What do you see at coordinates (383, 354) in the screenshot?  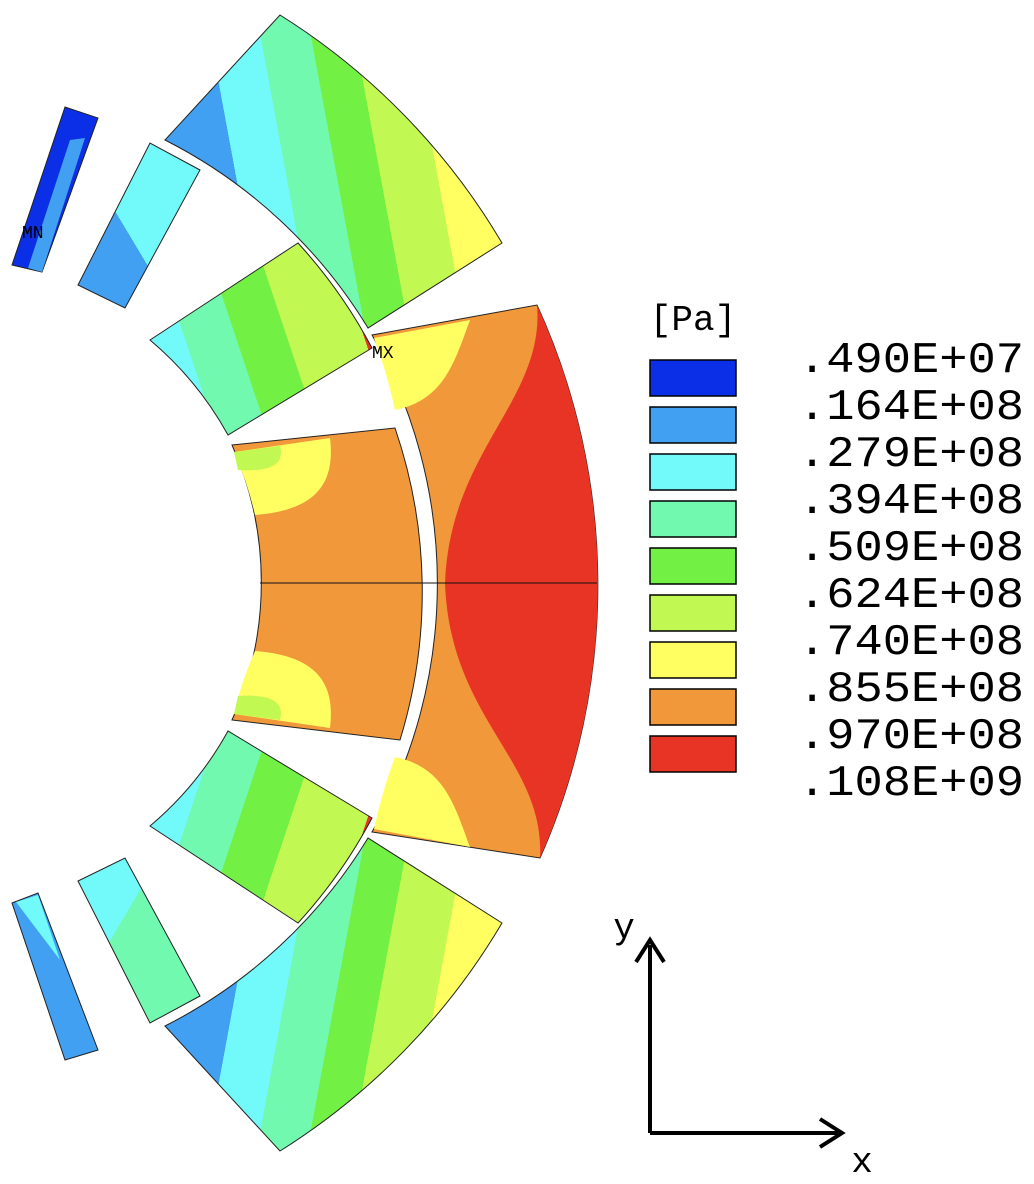 I see `max-marker: MX` at bounding box center [383, 354].